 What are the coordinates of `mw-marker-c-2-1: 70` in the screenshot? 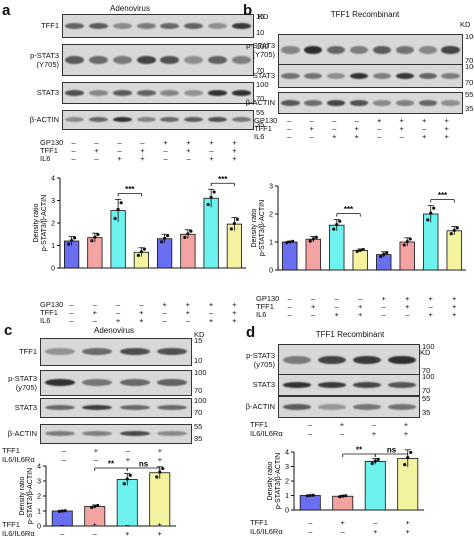 It's located at (198, 412).